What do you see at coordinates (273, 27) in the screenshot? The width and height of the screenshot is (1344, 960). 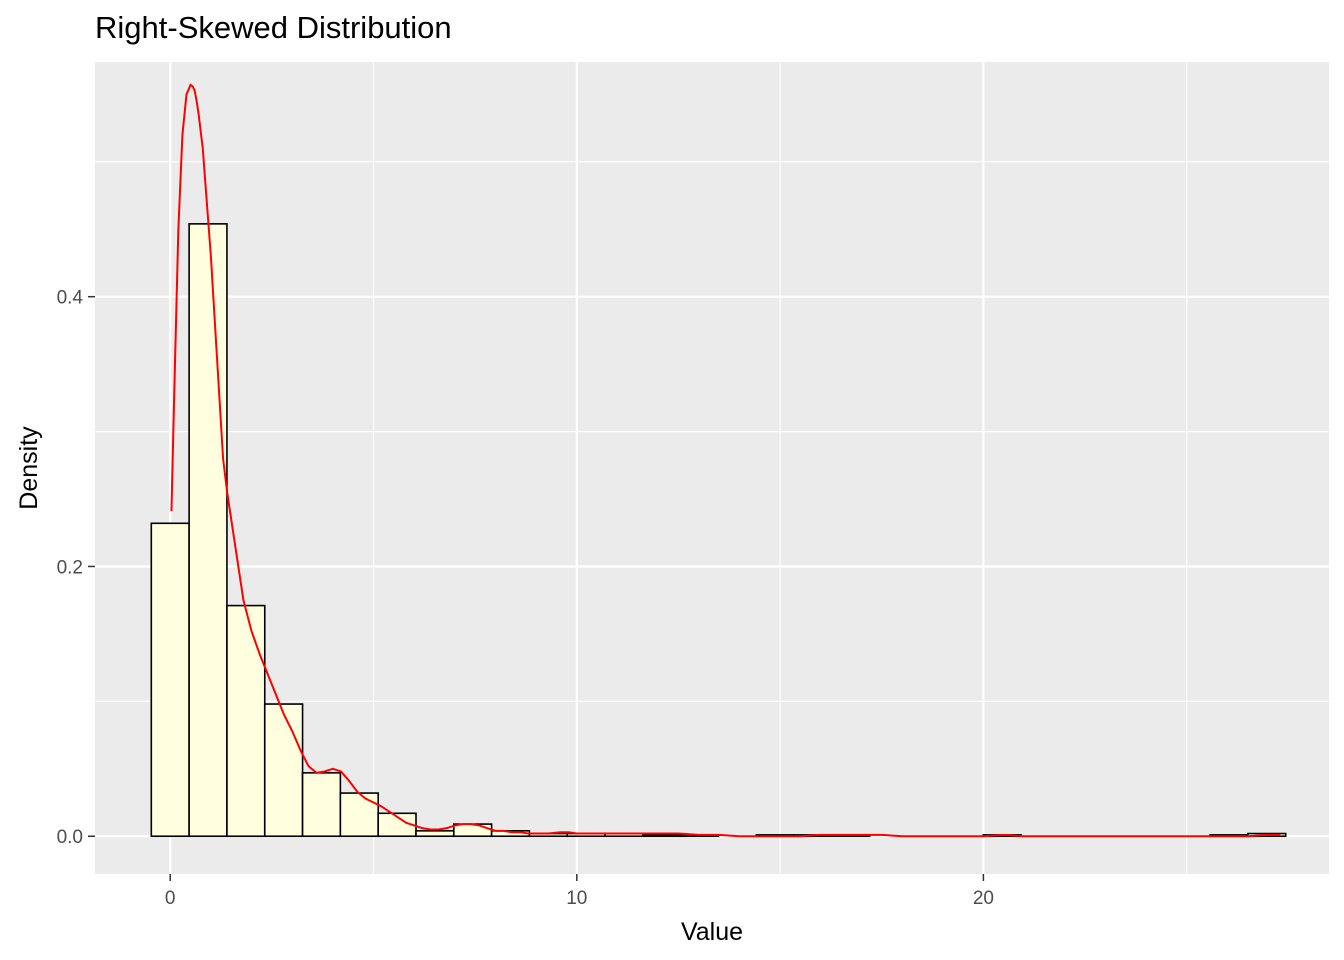 I see `chart-title: Right-Skewed Distribution` at bounding box center [273, 27].